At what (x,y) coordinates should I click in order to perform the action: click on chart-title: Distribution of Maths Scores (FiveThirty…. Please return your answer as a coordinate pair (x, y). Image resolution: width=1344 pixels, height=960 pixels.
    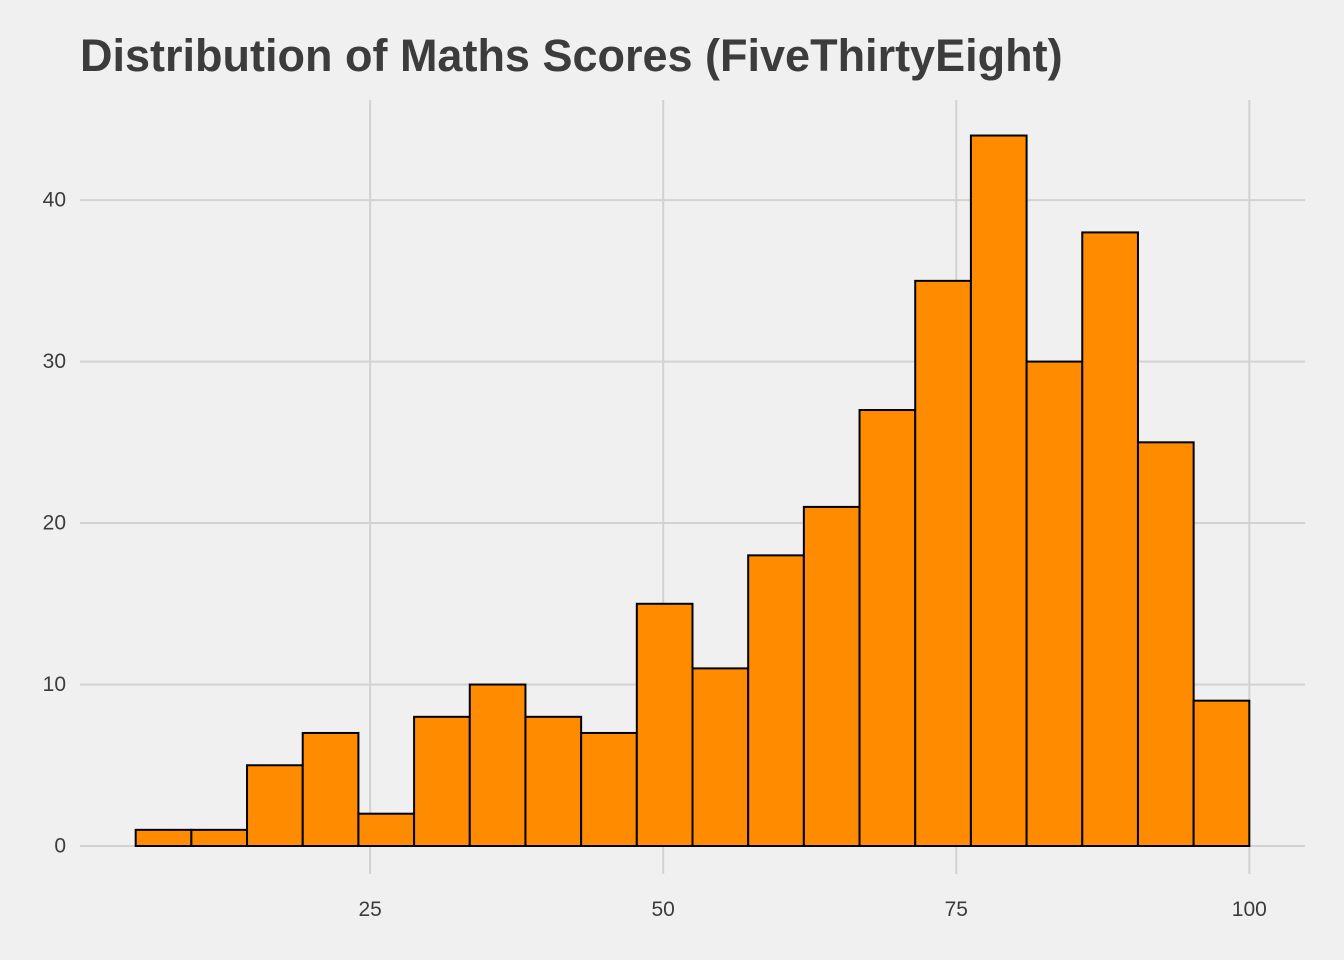
    Looking at the image, I should click on (571, 55).